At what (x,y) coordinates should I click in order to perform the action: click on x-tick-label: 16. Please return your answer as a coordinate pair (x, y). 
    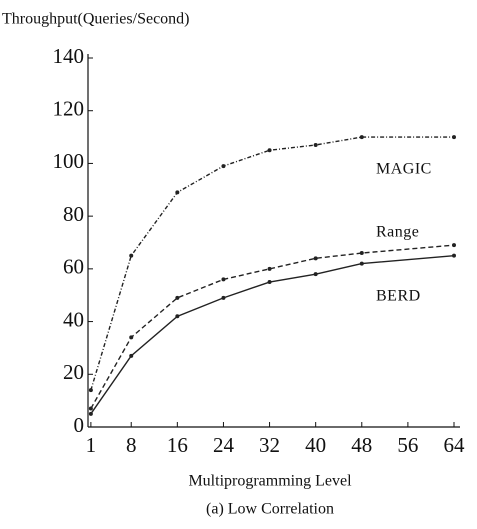
    Looking at the image, I should click on (177, 445).